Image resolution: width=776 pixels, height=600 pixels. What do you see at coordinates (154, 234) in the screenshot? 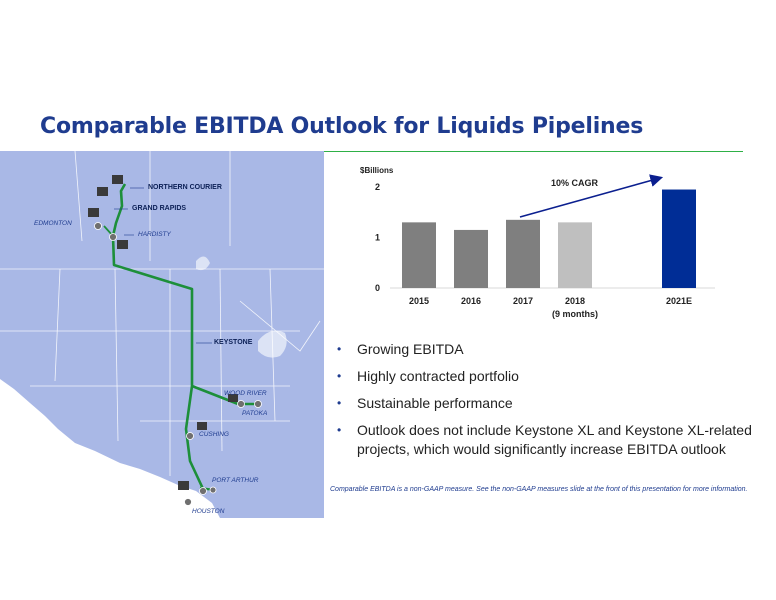
I see `label-hardisty: HARDISTY` at bounding box center [154, 234].